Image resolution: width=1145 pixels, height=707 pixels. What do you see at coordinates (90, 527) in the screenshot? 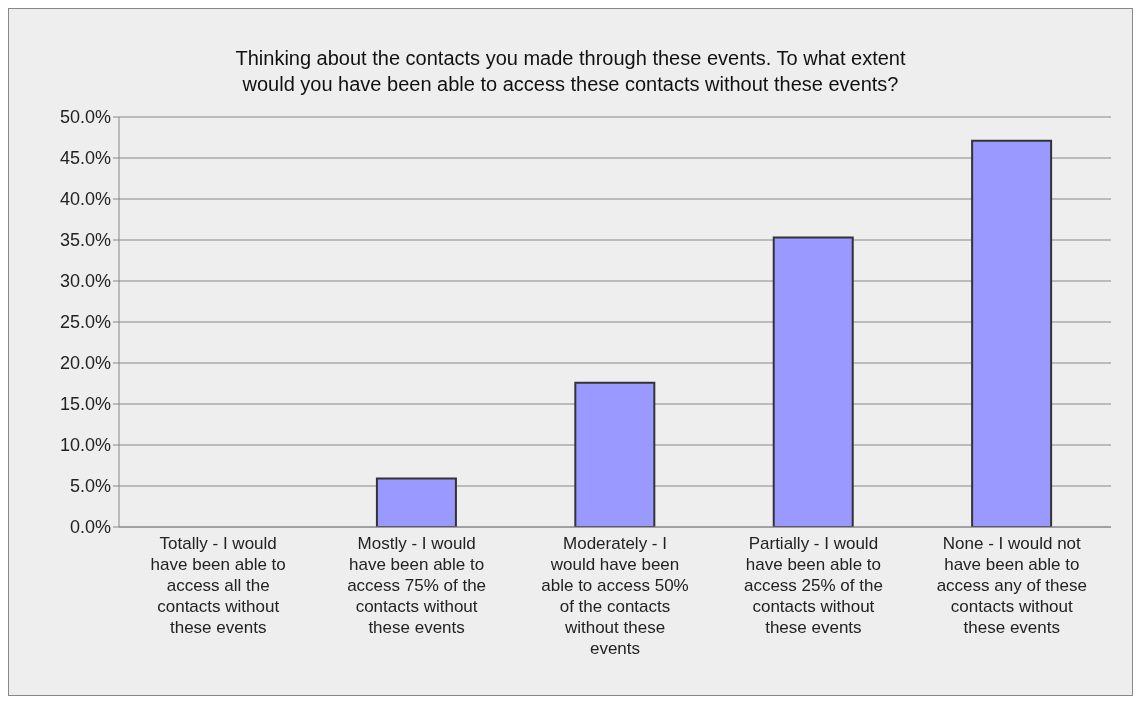
I see `y-tick-label: 0.0%` at bounding box center [90, 527].